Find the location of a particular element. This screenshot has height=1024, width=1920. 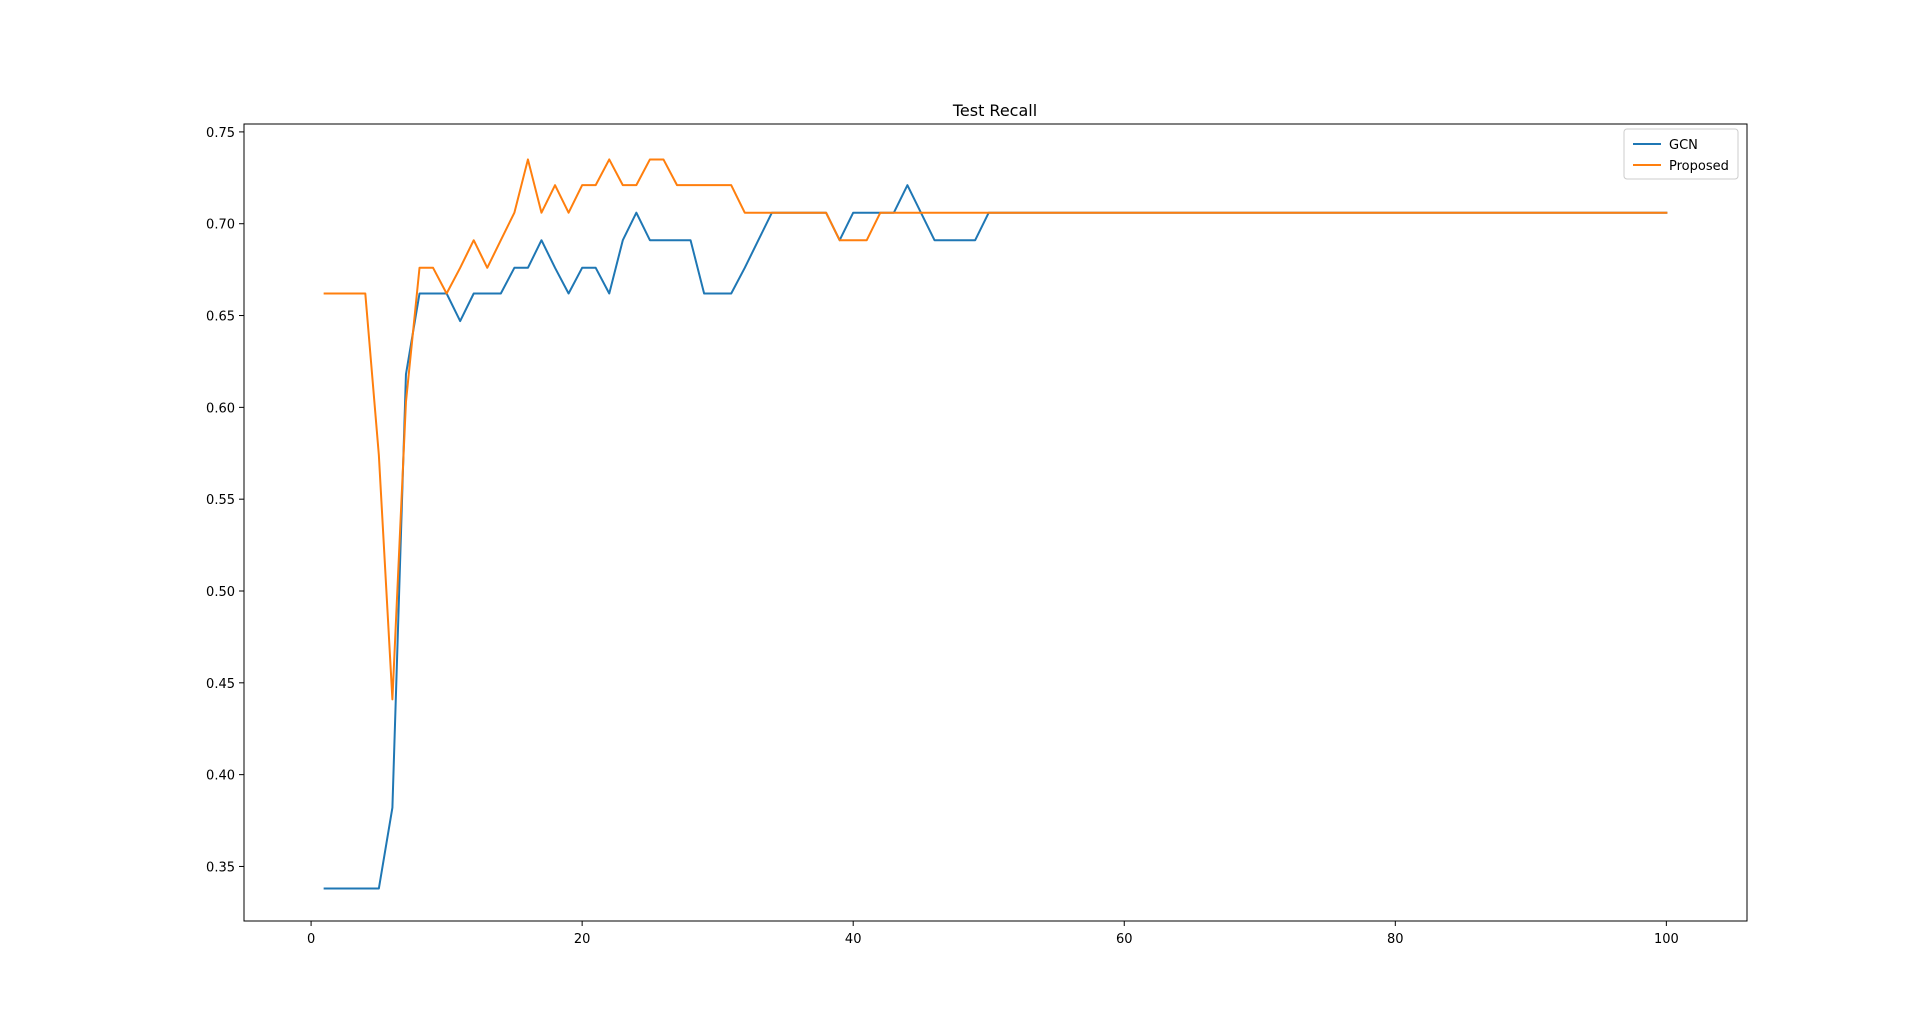

y-tick-label: 0.60 is located at coordinates (220, 408).